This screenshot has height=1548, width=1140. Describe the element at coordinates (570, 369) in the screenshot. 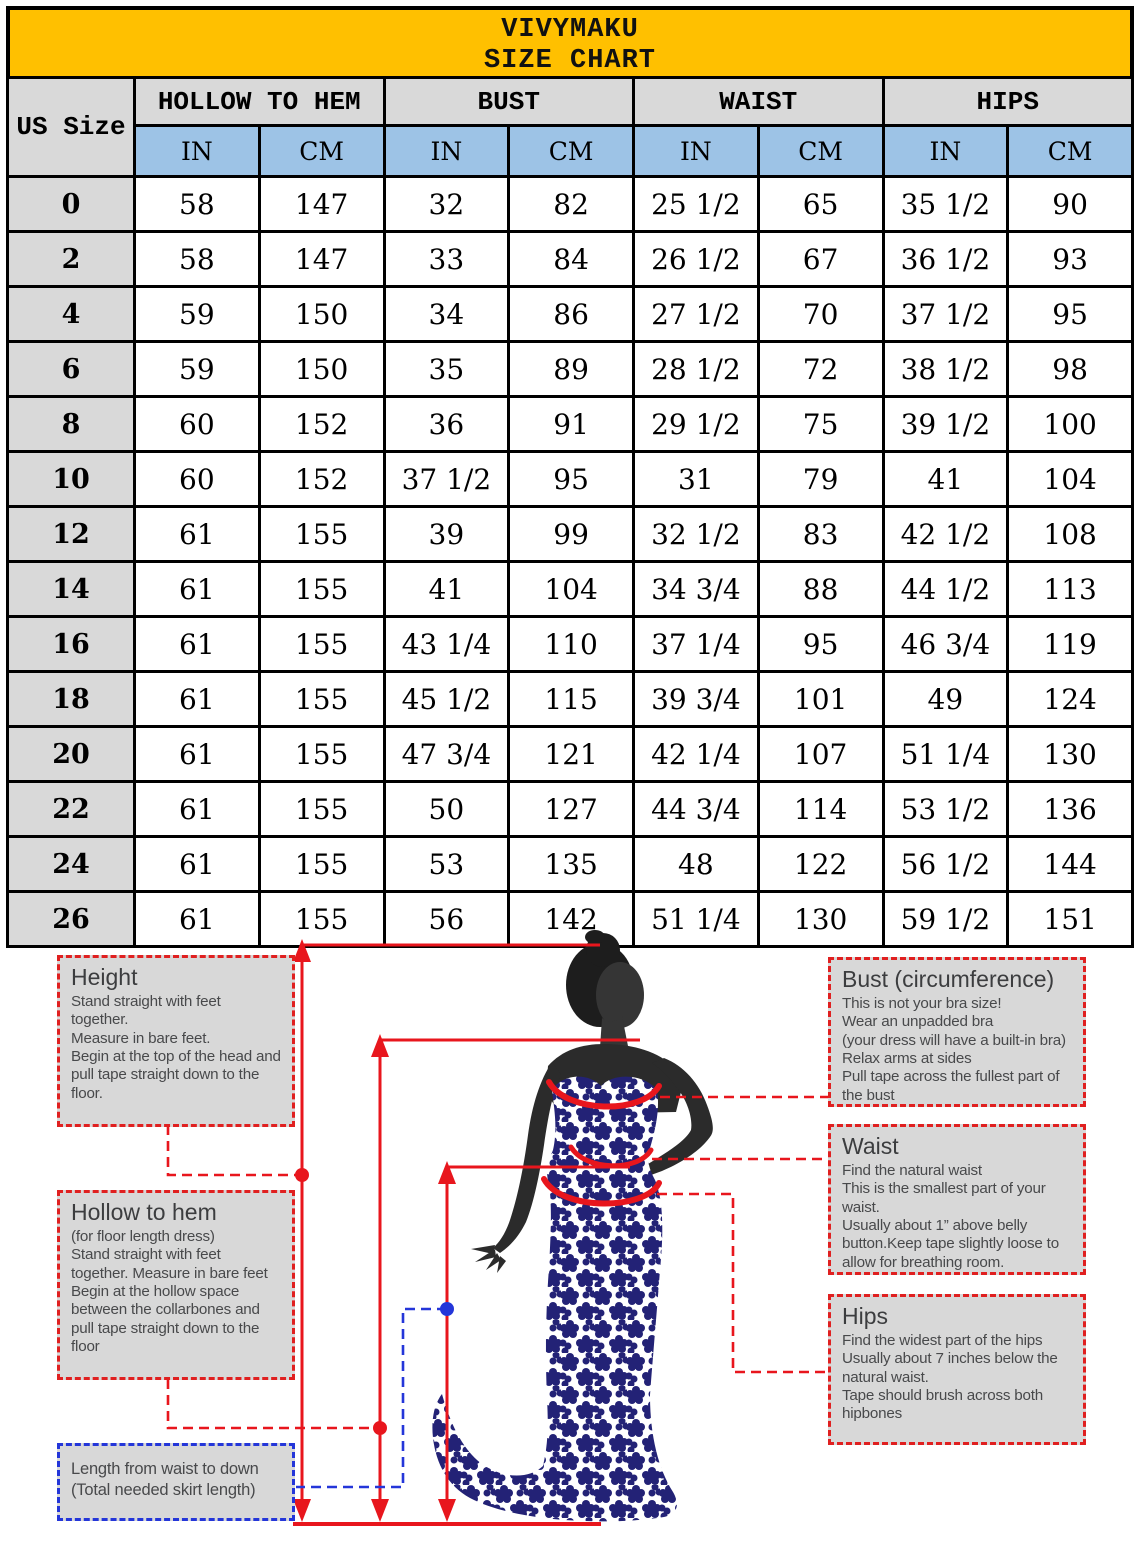

I see `table-row: 6 59 150 35 89 28 1/2 72 38 1/2 98` at that location.